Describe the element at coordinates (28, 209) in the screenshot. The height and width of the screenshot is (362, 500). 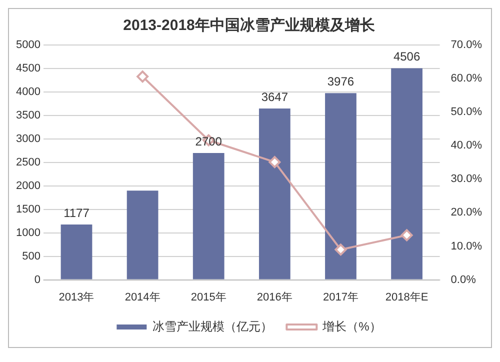
I see `y-tick-label: 1500` at that location.